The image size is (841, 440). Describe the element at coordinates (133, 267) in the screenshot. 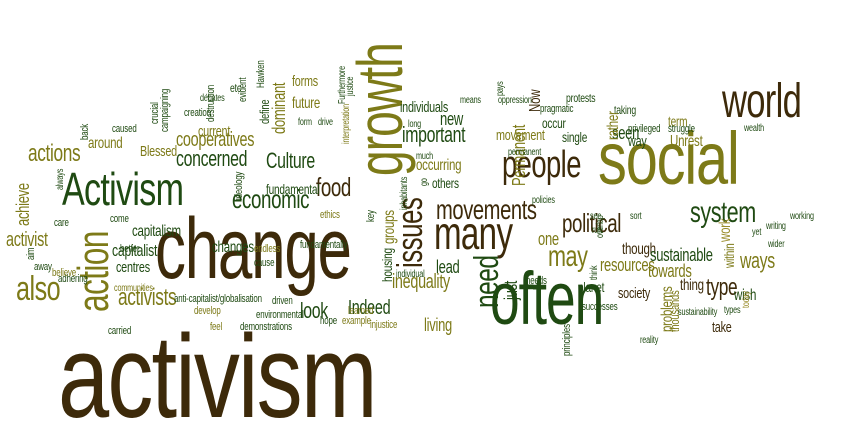

I see `word-centres: centres` at that location.